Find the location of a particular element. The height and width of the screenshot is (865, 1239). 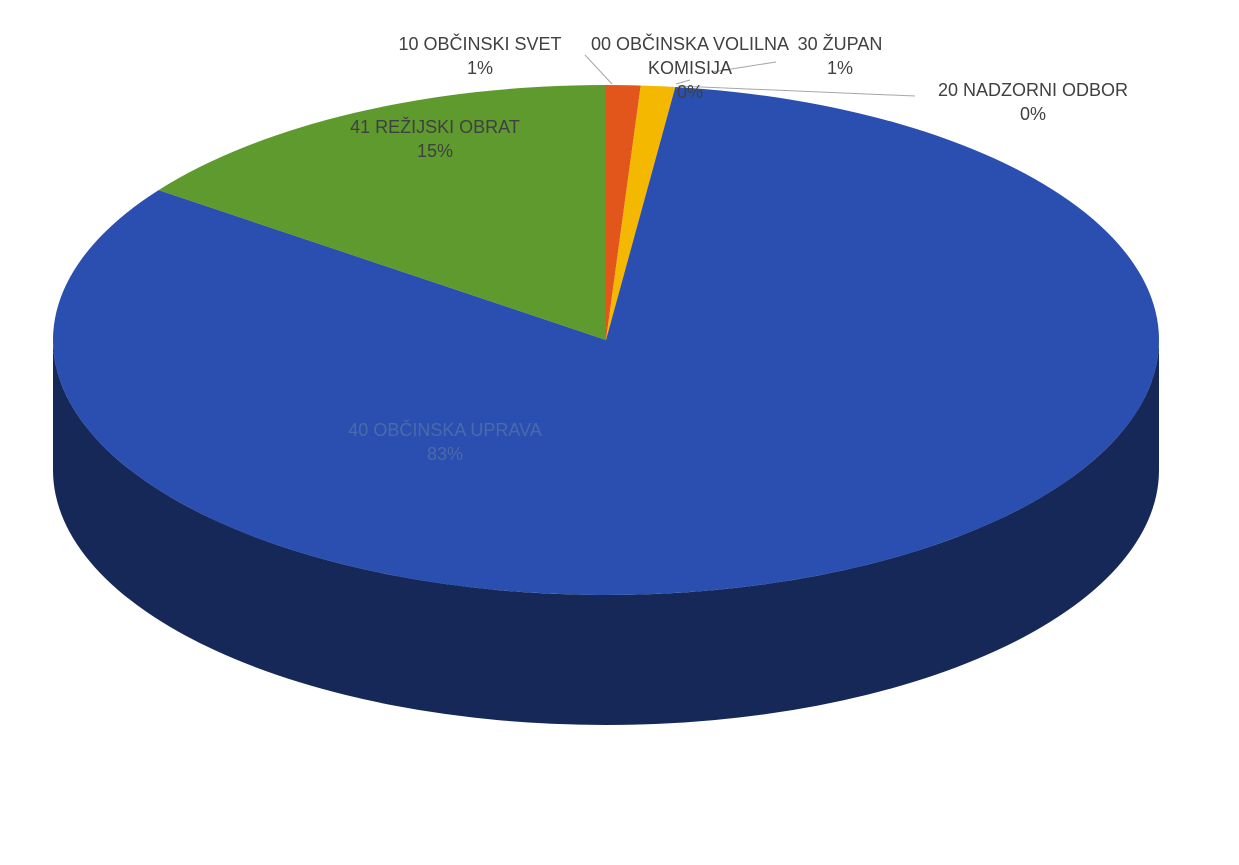

data-label: 41 REŽIJSKI OBRAT 15% is located at coordinates (435, 139).